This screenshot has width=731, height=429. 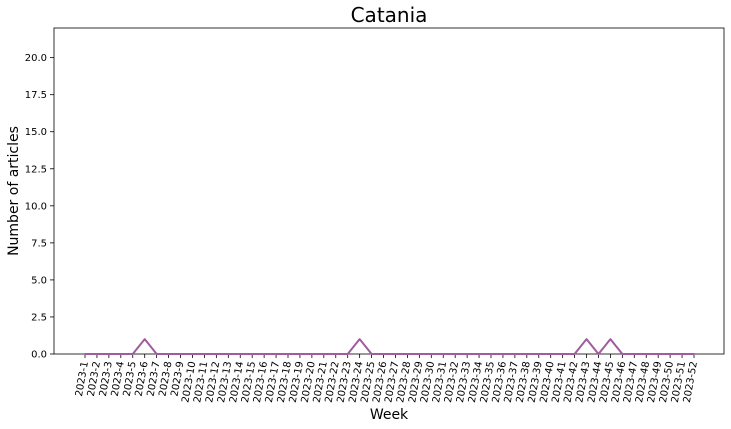 What do you see at coordinates (36, 206) in the screenshot?
I see `y-tick-label: 10.0` at bounding box center [36, 206].